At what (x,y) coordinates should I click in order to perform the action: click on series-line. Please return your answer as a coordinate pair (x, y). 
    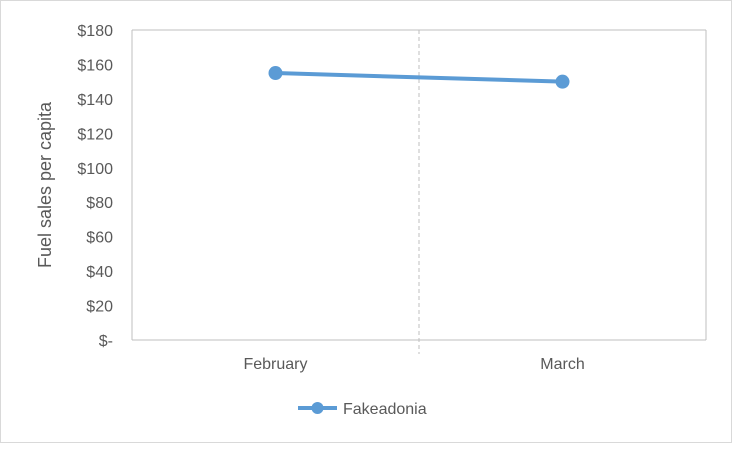
    Looking at the image, I should click on (419, 77).